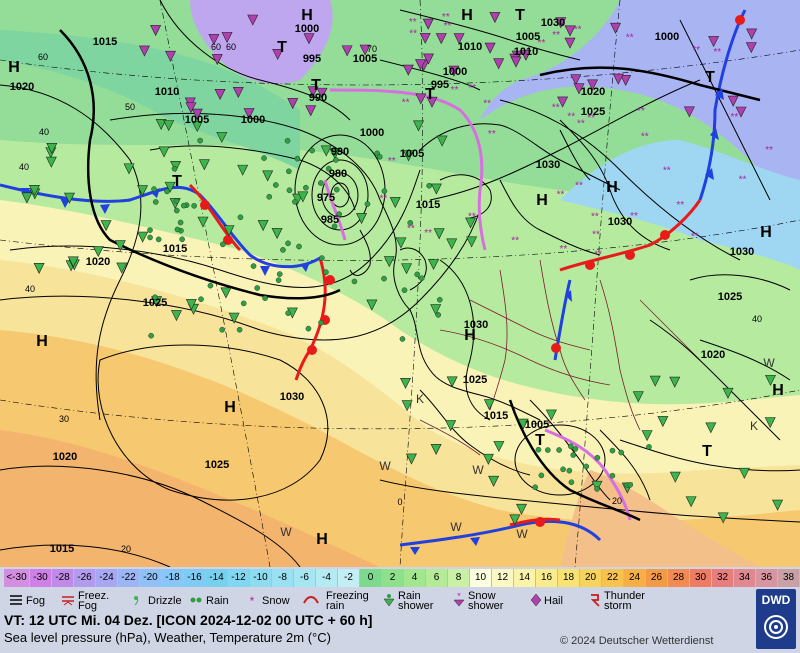  What do you see at coordinates (327, 578) in the screenshot?
I see `temperature-scale-cell: -4` at bounding box center [327, 578].